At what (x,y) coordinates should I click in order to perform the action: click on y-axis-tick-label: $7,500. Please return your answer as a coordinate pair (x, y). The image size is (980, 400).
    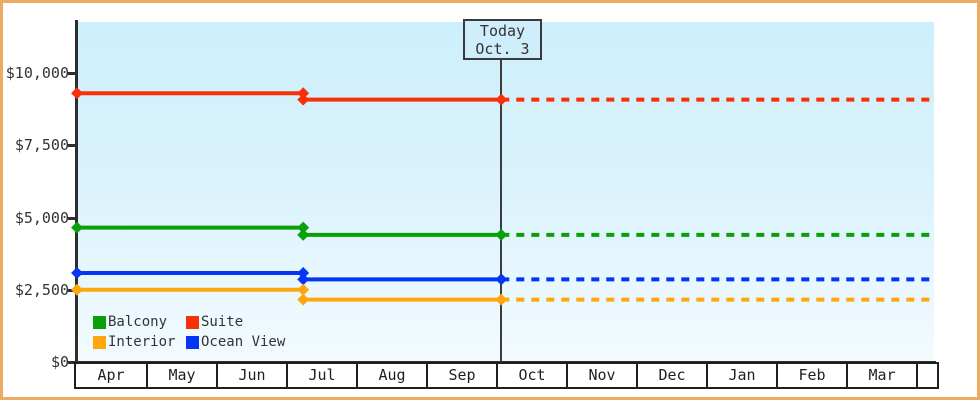
    Looking at the image, I should click on (41, 145).